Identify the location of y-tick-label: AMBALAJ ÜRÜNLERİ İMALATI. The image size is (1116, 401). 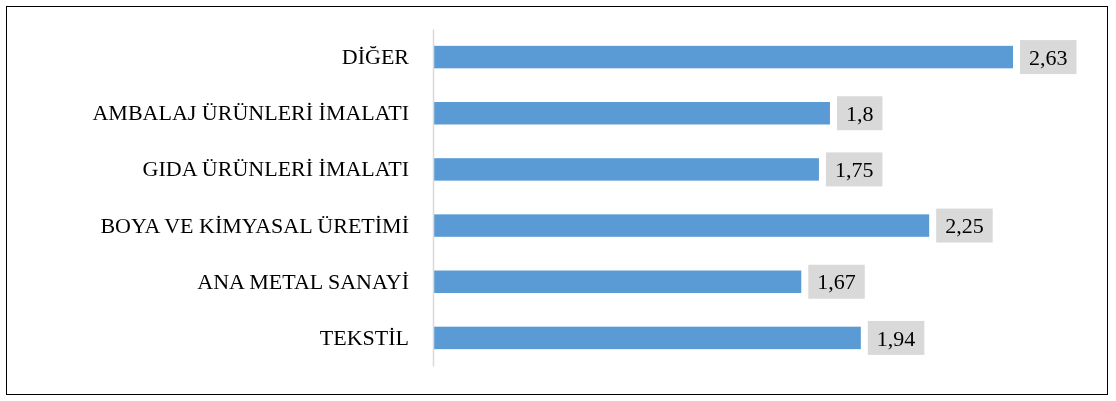
(250, 113).